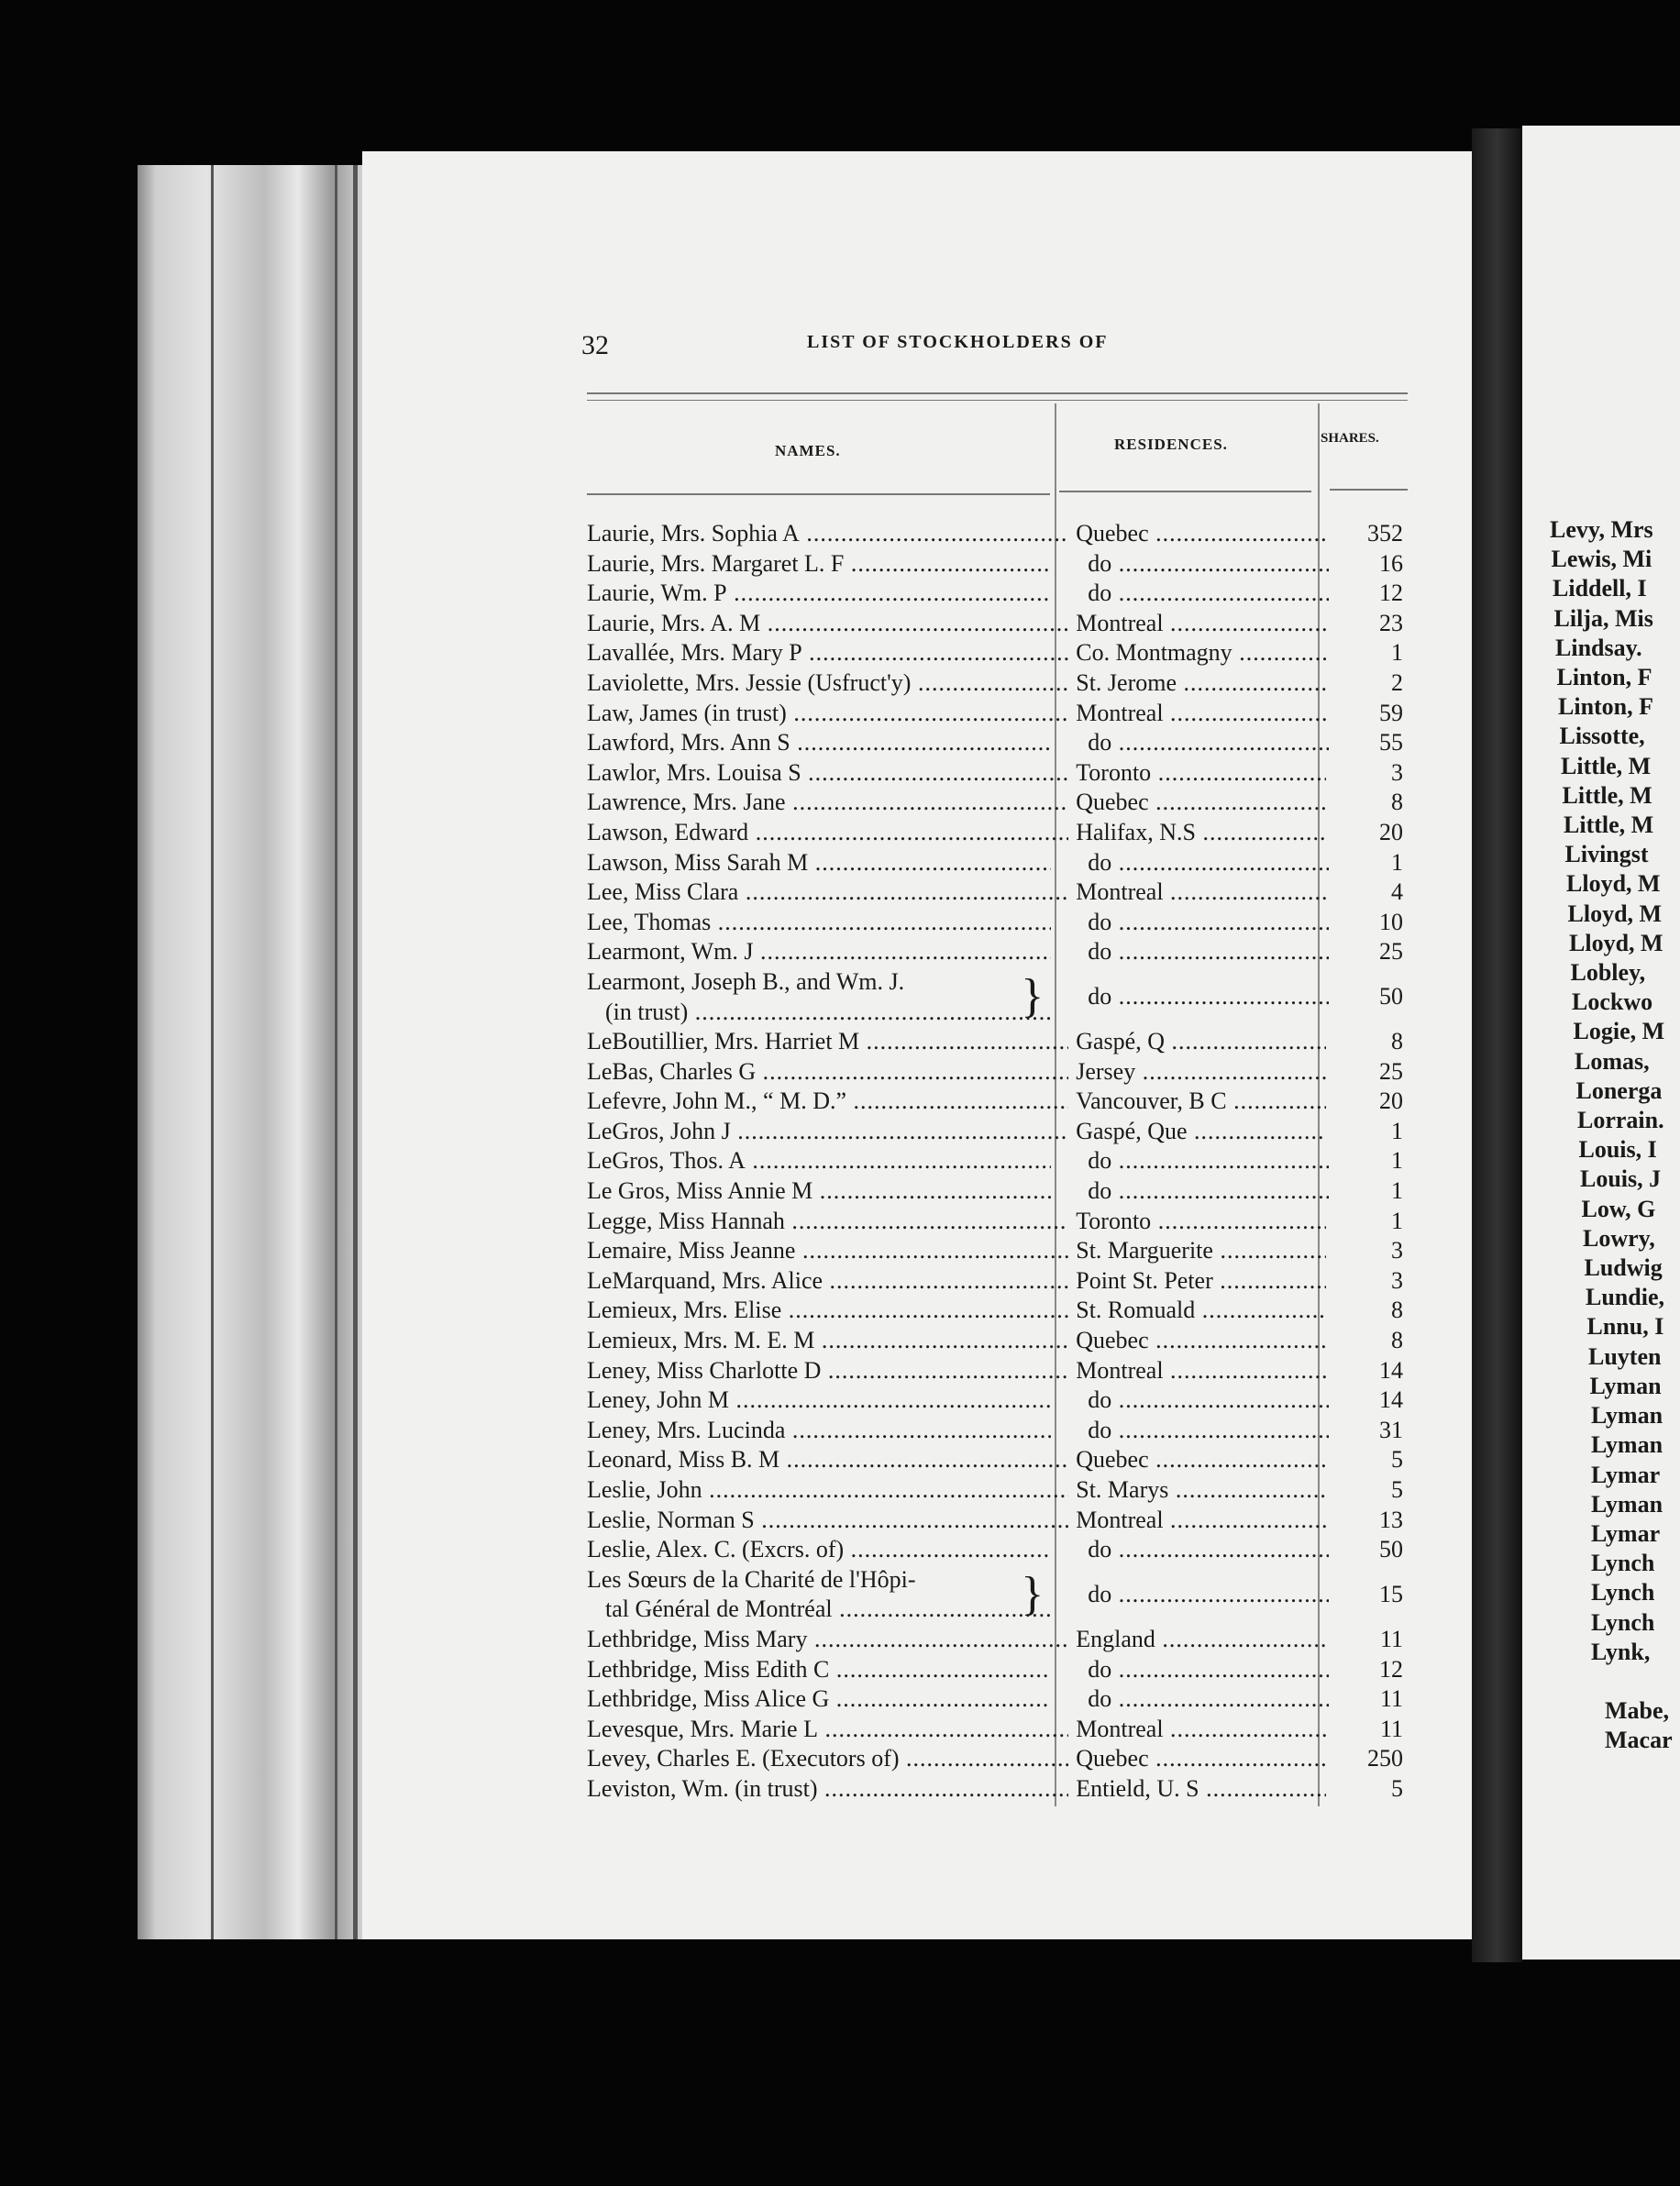 This screenshot has height=2186, width=1680. Describe the element at coordinates (1197, 1311) in the screenshot. I see `residence: St. Romuald` at that location.